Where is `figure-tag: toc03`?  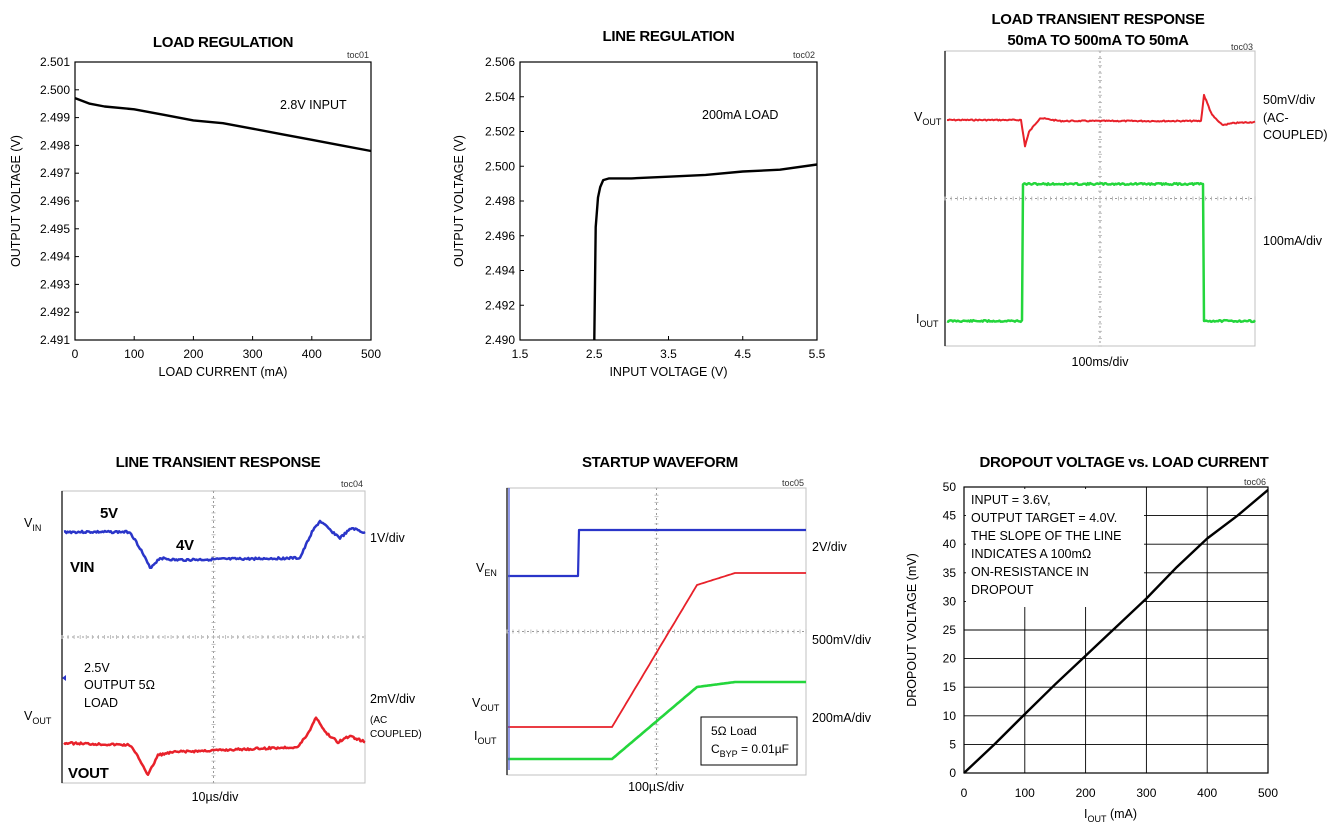 figure-tag: toc03 is located at coordinates (1242, 47).